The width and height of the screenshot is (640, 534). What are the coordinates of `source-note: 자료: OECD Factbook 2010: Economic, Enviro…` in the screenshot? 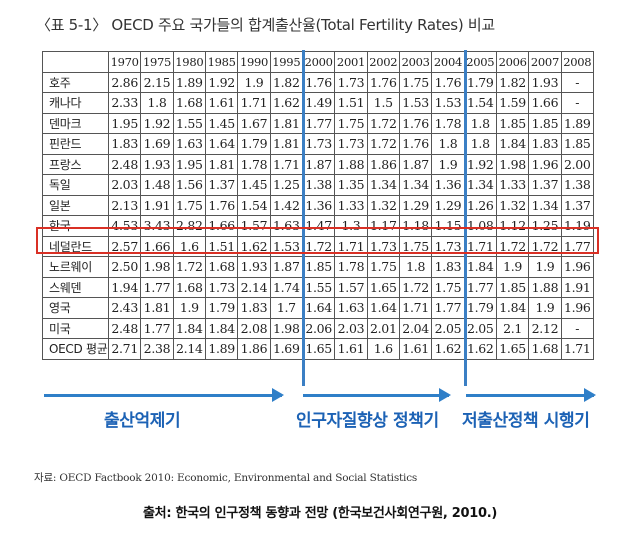 It's located at (226, 478).